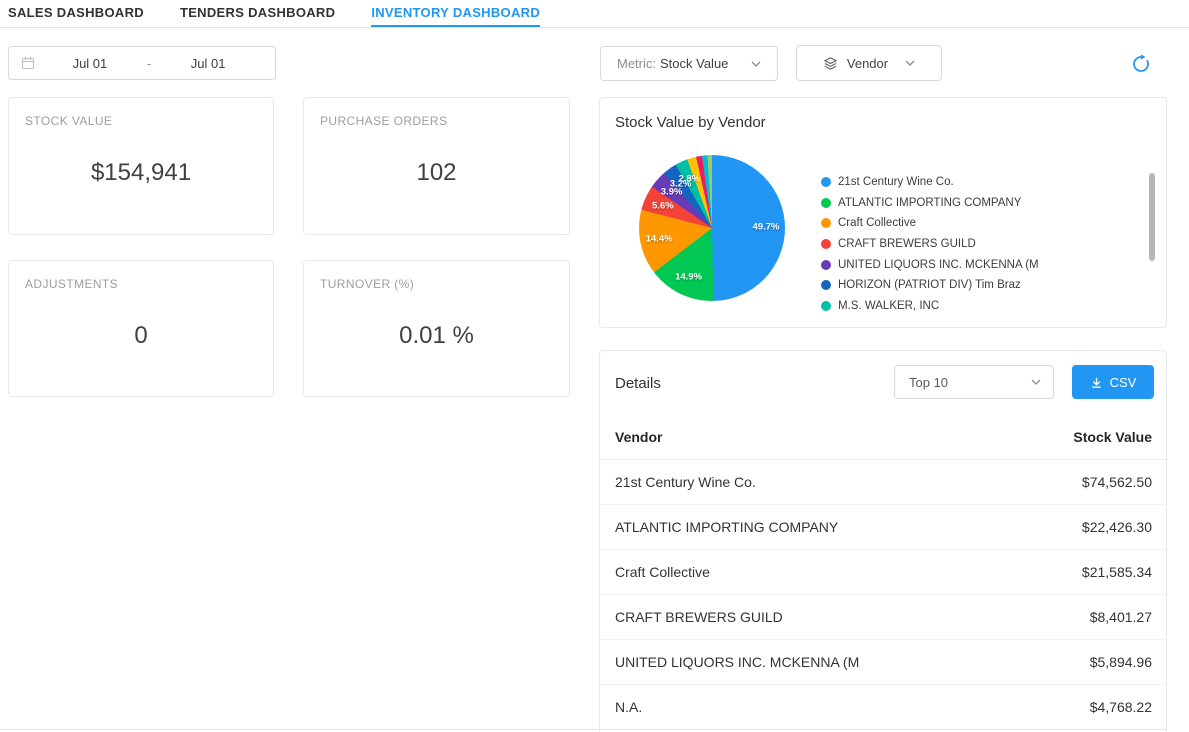 The height and width of the screenshot is (732, 1189). Describe the element at coordinates (737, 662) in the screenshot. I see `vendor-cell: UNITED LIQUORS INC. MCKENNA (M` at that location.